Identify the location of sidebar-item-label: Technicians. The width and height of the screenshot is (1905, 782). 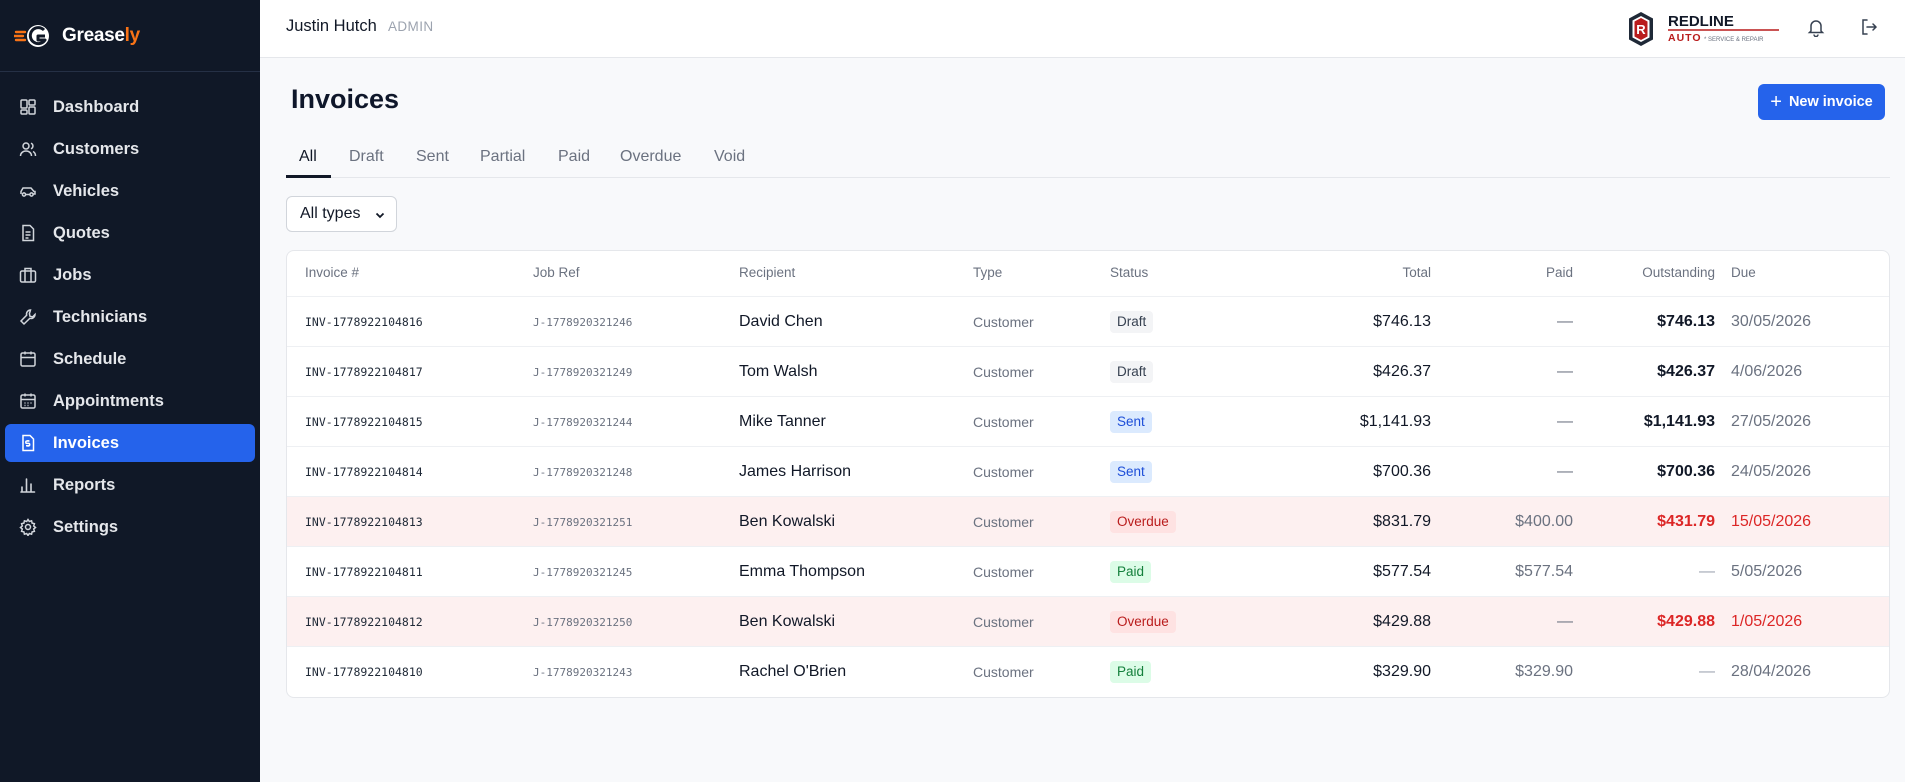
(100, 316).